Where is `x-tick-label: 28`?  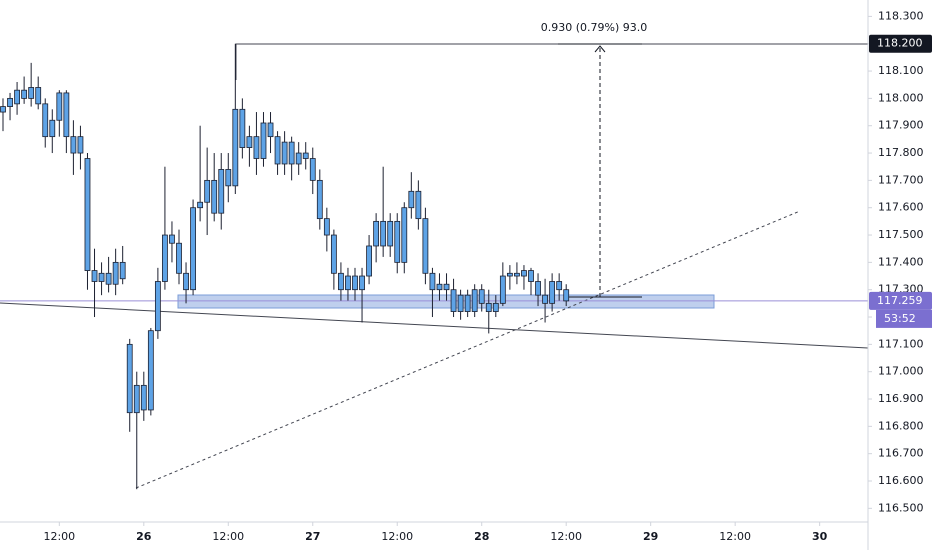 x-tick-label: 28 is located at coordinates (481, 536).